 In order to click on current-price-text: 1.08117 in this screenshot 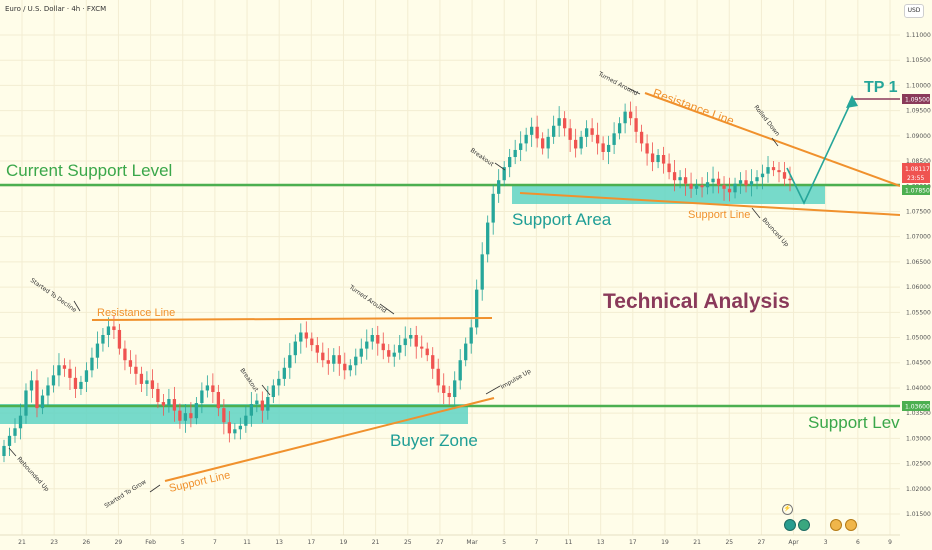, I will do `click(917, 169)`.